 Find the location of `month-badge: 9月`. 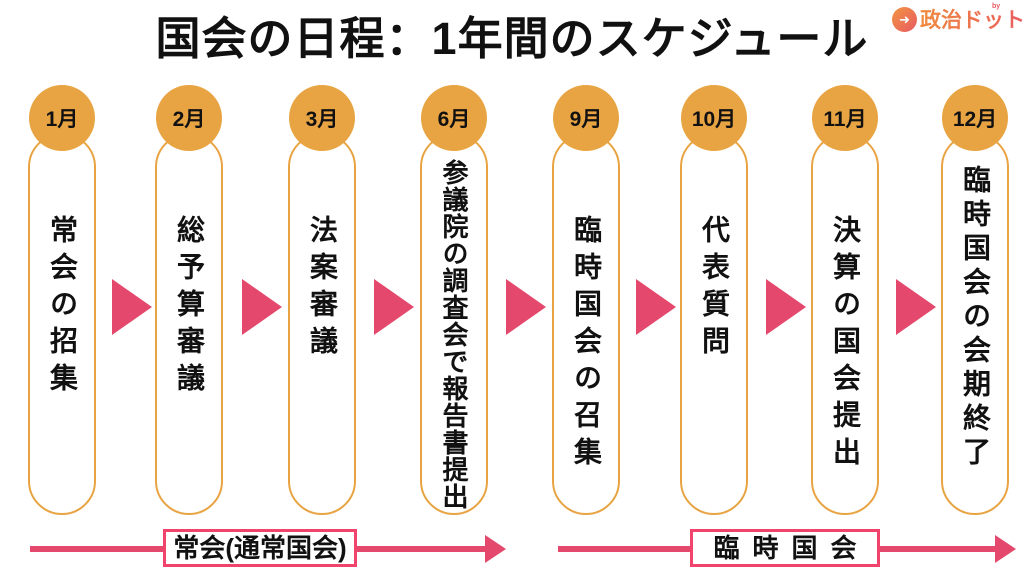

month-badge: 9月 is located at coordinates (586, 118).